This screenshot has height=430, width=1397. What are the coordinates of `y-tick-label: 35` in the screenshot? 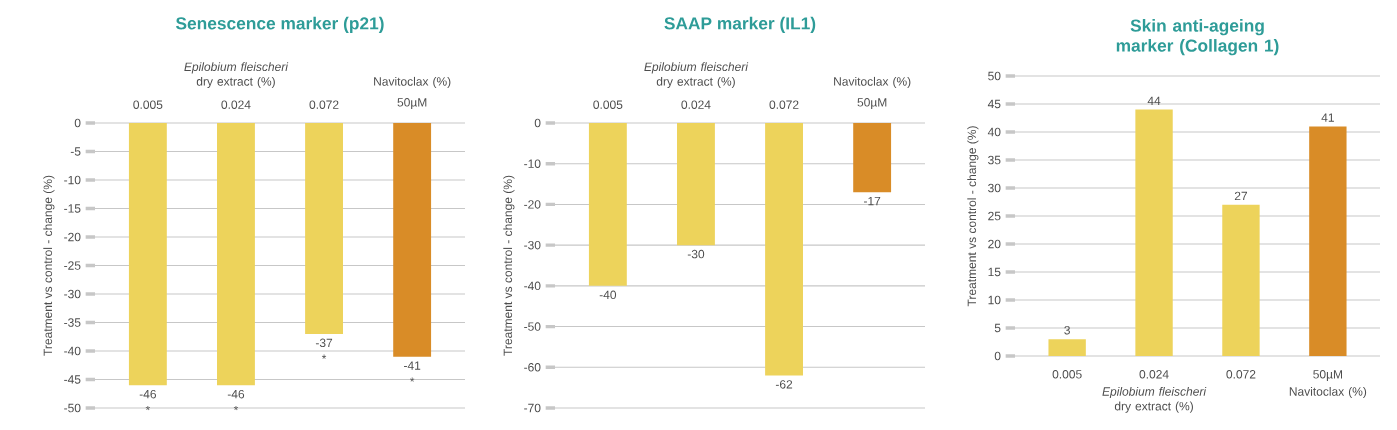 It's located at (994, 160).